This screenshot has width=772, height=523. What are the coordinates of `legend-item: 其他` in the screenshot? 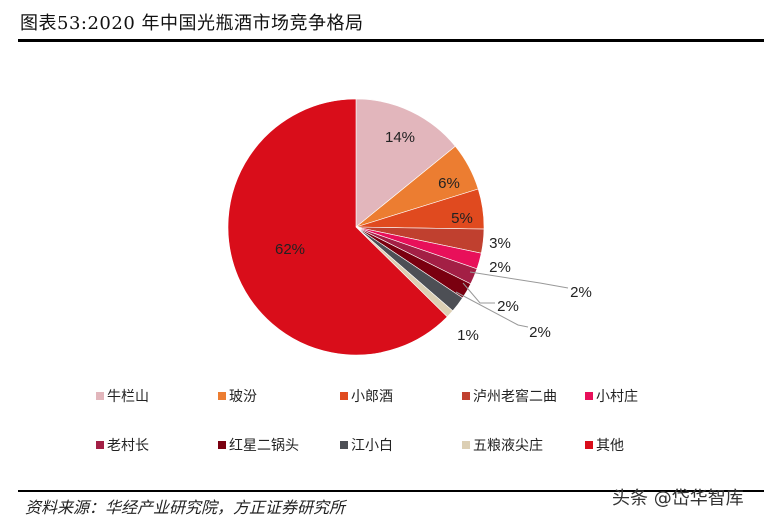 It's located at (604, 445).